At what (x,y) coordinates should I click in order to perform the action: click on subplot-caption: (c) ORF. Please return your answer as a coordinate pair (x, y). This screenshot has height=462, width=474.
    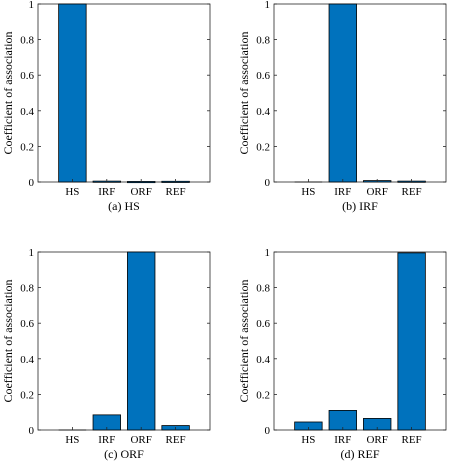
    Looking at the image, I should click on (124, 454).